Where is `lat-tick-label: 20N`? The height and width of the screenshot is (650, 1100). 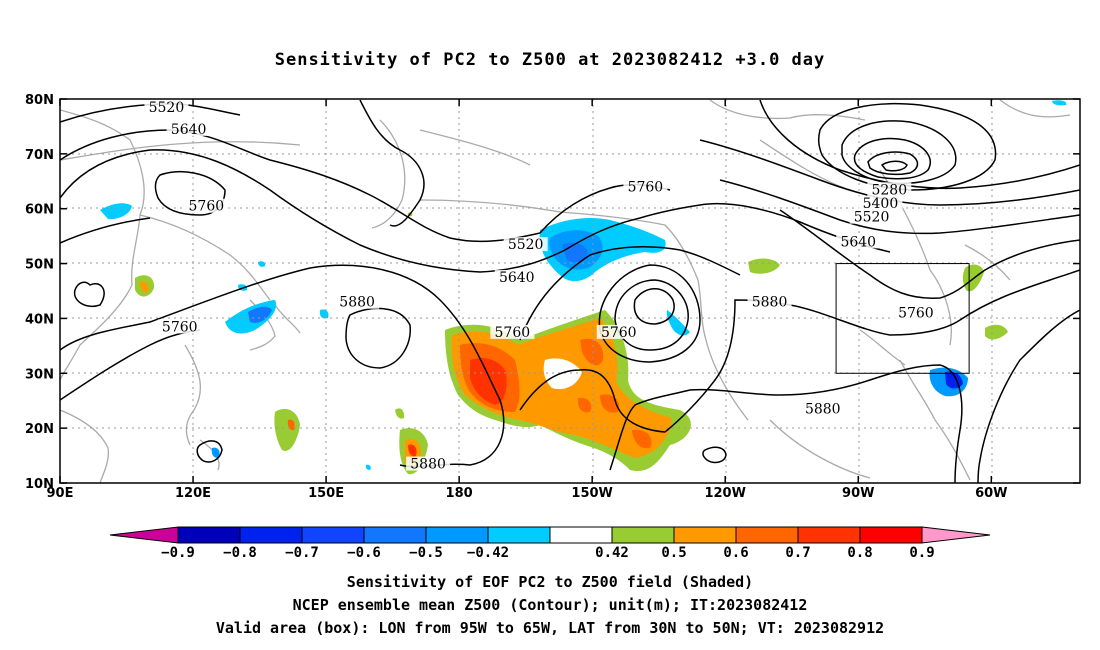
lat-tick-label: 20N is located at coordinates (39, 429).